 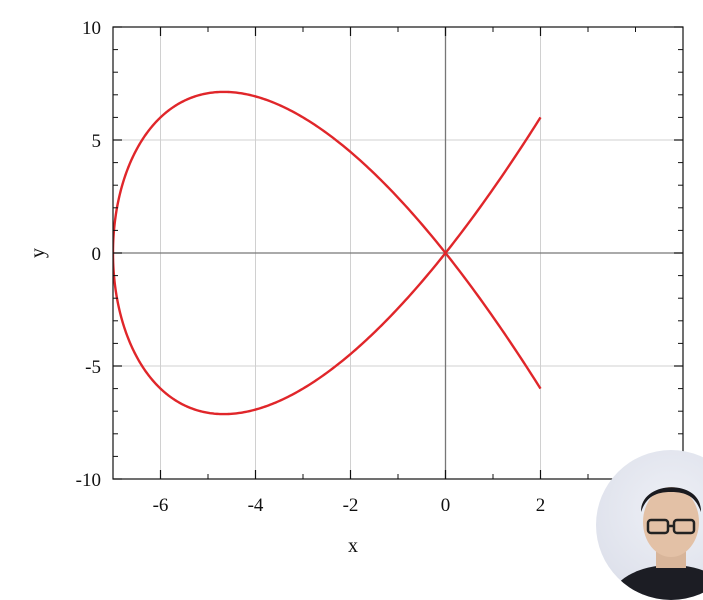 What do you see at coordinates (256, 505) in the screenshot?
I see `x-tick-label: -4` at bounding box center [256, 505].